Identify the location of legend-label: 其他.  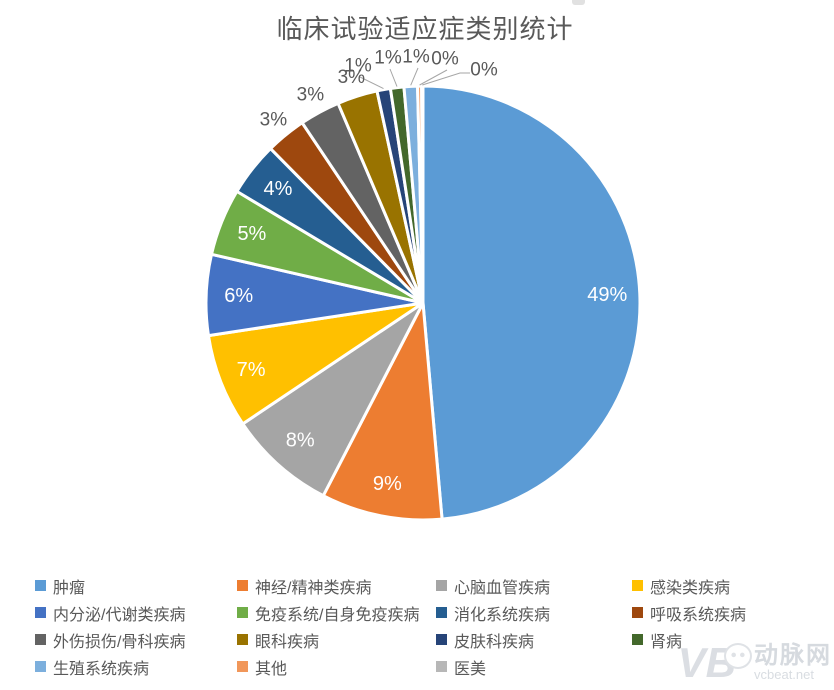
(271, 669).